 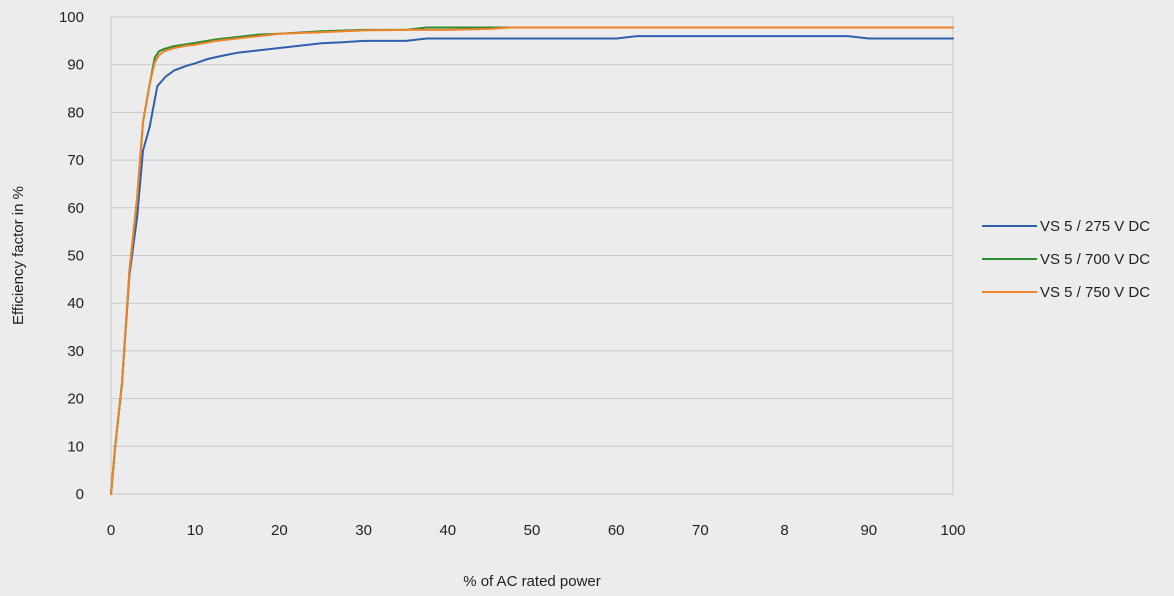 I want to click on y-tick-label: 80, so click(x=75, y=112).